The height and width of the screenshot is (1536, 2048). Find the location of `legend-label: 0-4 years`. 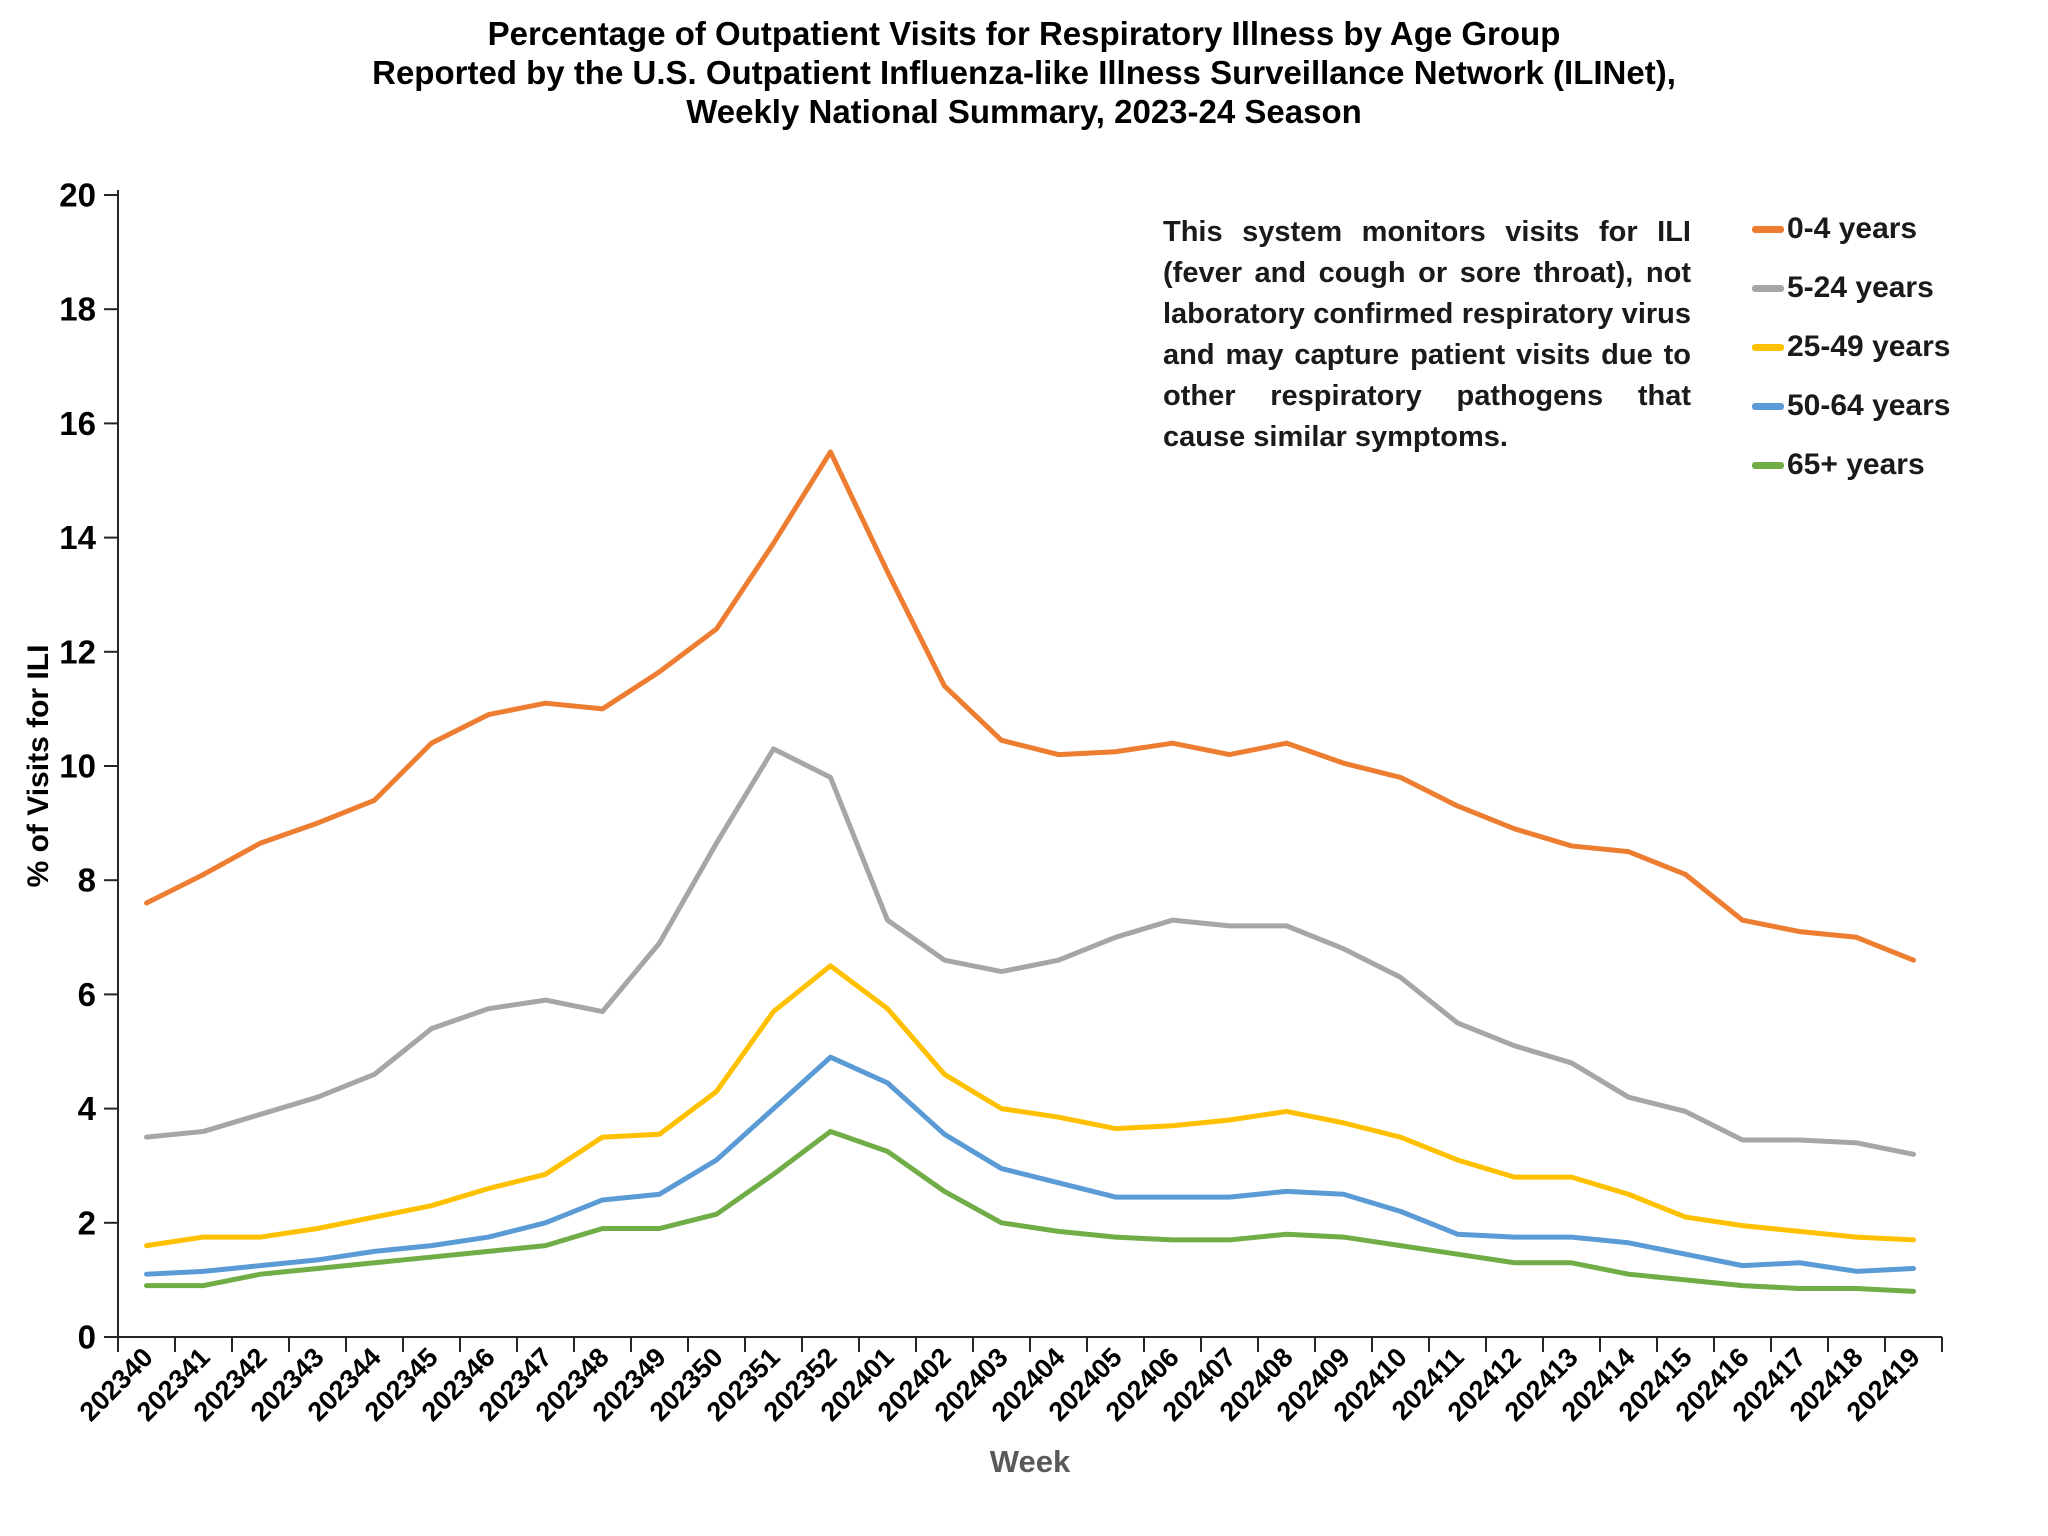

legend-label: 0-4 years is located at coordinates (1852, 228).